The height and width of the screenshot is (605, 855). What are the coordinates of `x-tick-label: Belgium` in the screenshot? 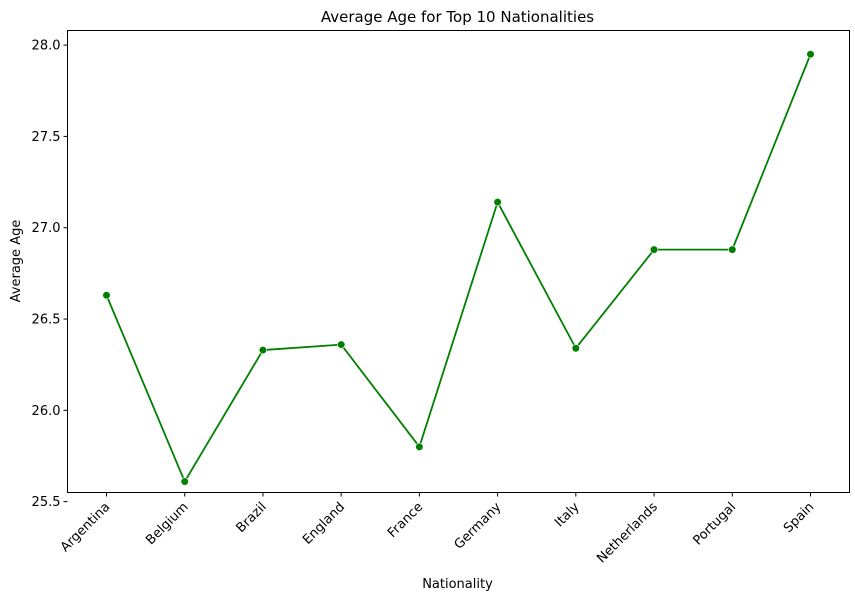 It's located at (167, 524).